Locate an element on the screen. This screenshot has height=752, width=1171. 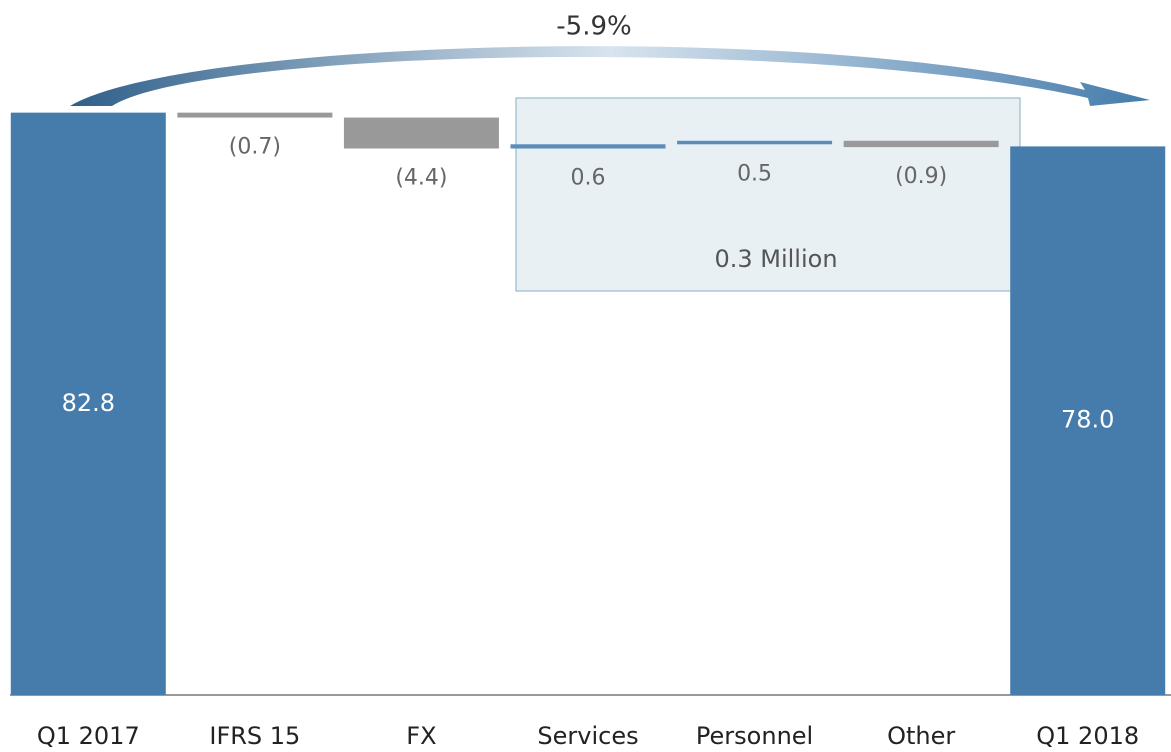
value-label: (0.7) is located at coordinates (255, 147).